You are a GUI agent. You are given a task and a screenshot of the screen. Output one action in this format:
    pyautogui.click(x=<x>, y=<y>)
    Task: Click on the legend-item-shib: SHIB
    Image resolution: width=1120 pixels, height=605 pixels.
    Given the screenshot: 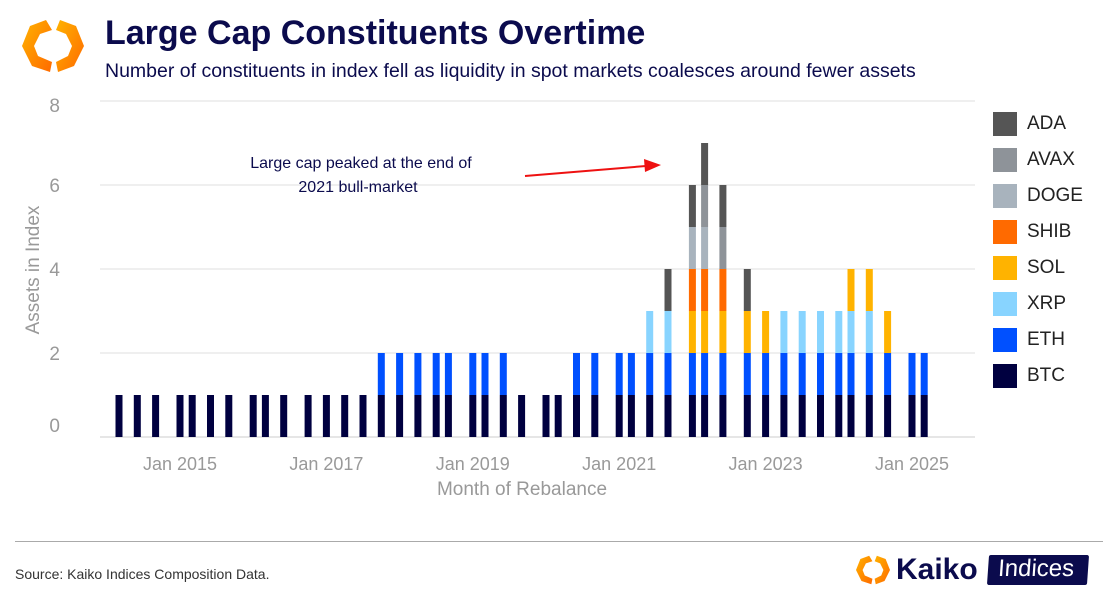 What is the action you would take?
    pyautogui.click(x=1038, y=232)
    